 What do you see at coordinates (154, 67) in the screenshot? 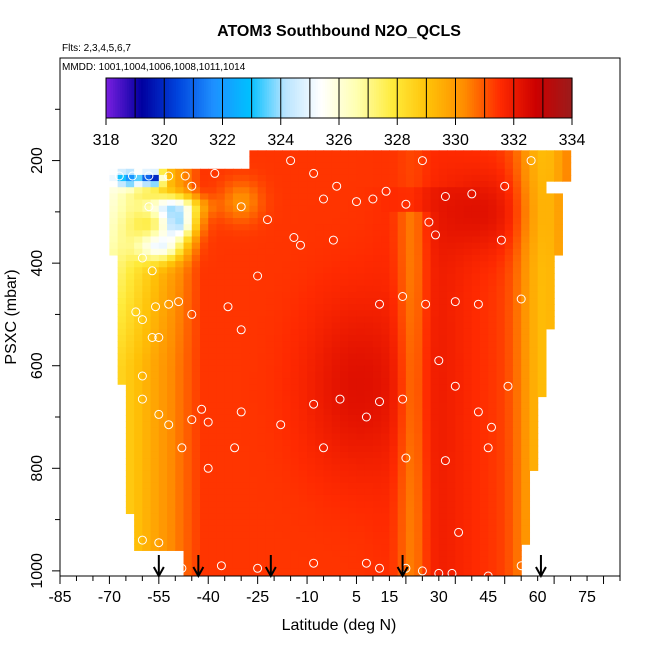
I see `dates-label: MMDD: 1001,1004,1006,1008,1011,1014` at bounding box center [154, 67].